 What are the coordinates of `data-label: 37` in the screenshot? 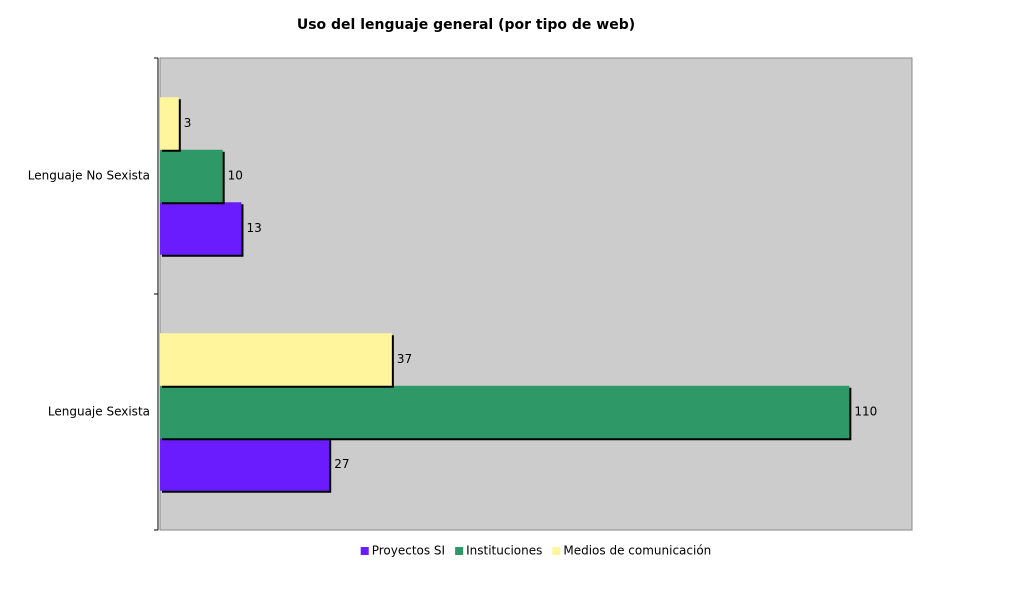 It's located at (404, 359).